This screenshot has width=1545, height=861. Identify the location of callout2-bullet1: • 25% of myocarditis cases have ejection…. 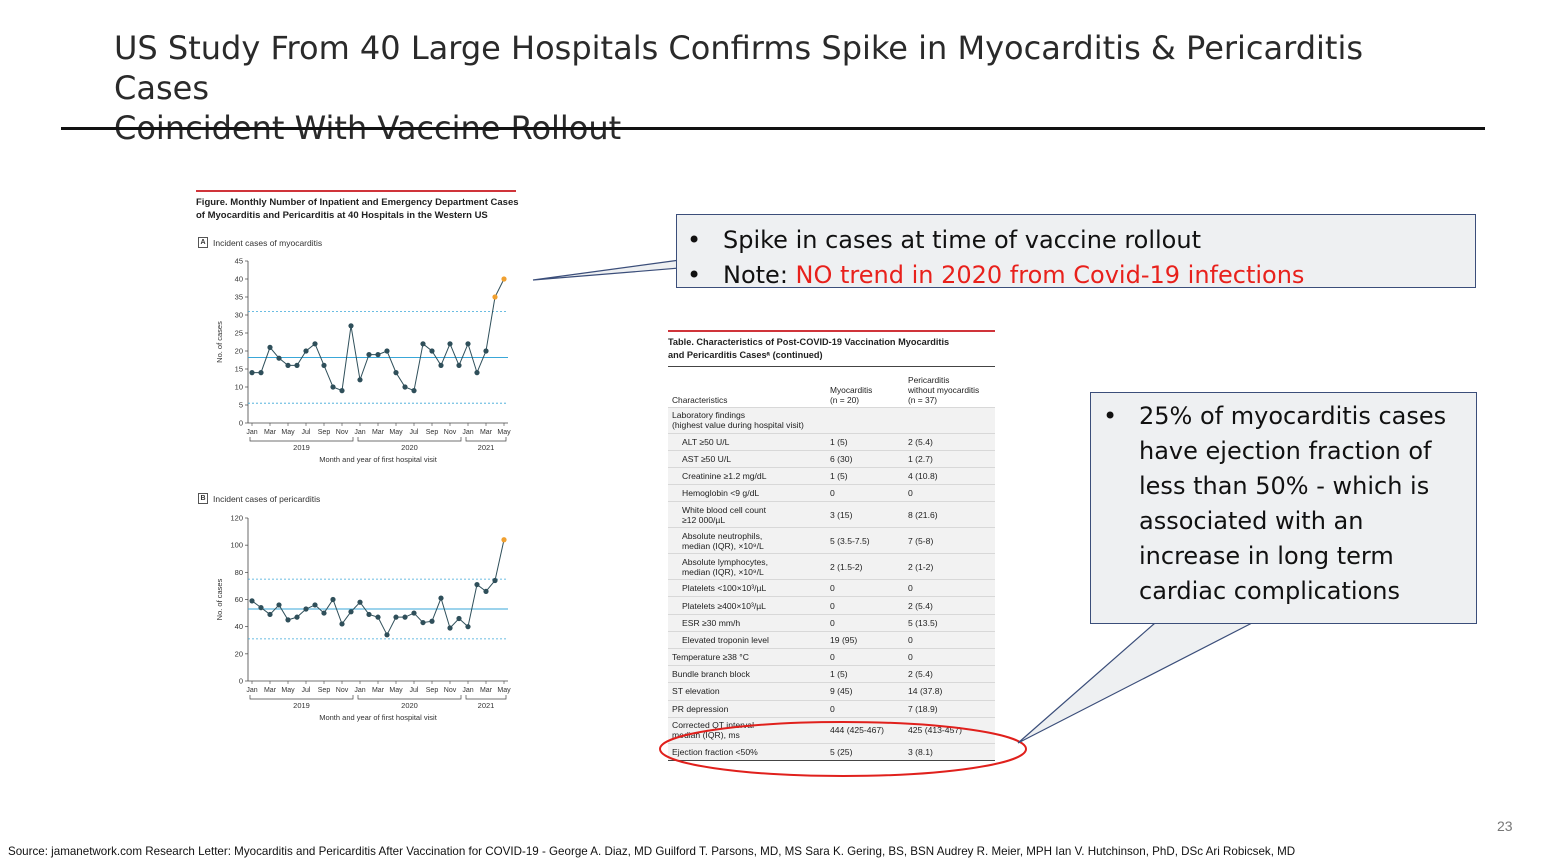
(1284, 504).